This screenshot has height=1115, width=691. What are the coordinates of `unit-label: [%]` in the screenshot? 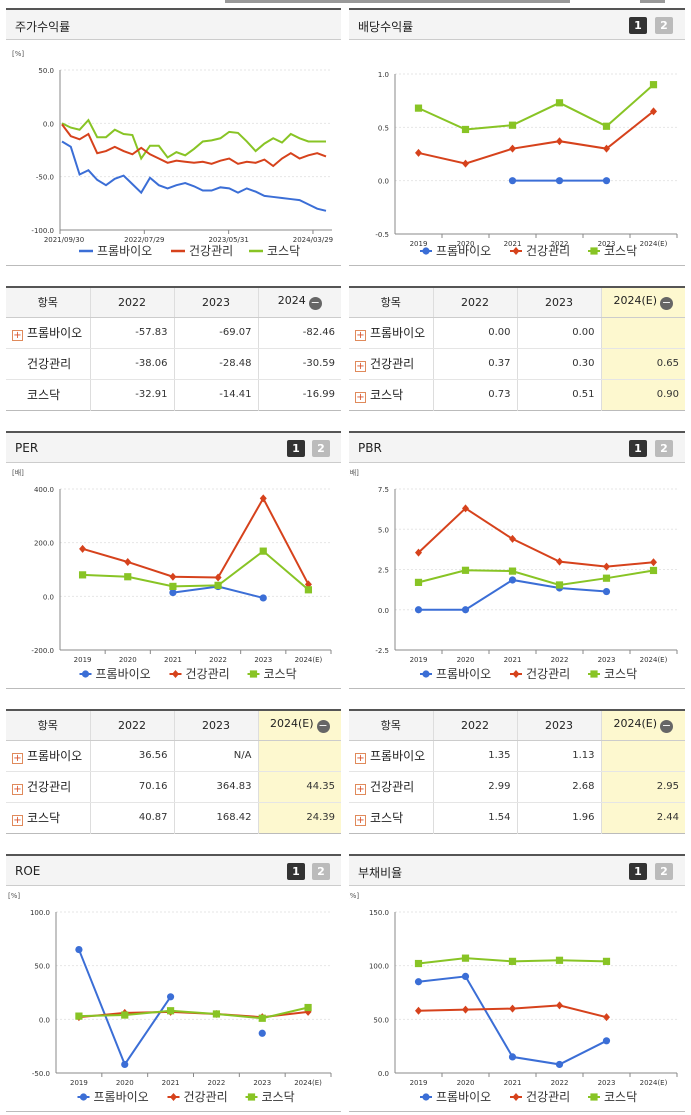 It's located at (14, 896).